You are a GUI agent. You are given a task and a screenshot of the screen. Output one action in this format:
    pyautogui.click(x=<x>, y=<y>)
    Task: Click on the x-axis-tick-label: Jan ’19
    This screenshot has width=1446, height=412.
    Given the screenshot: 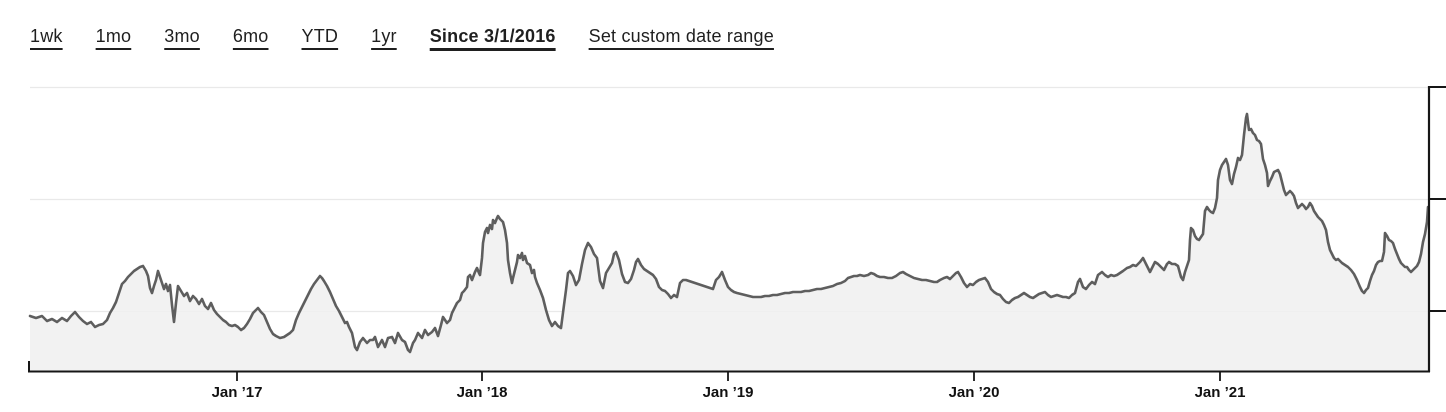 What is the action you would take?
    pyautogui.click(x=728, y=392)
    